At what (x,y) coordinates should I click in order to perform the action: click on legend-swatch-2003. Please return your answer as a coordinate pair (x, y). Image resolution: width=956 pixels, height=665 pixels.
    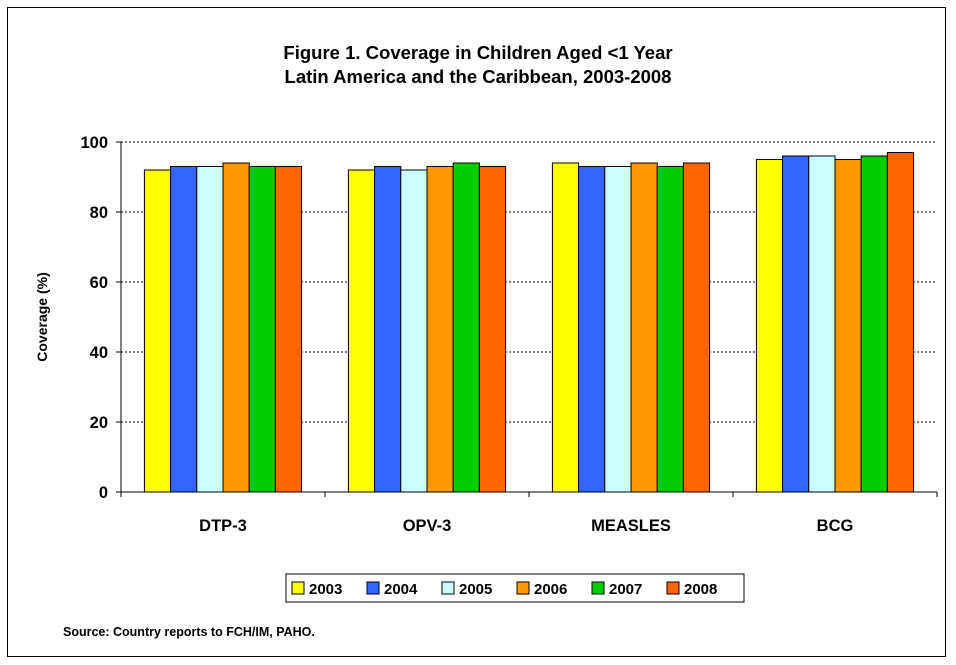
    Looking at the image, I should click on (298, 588).